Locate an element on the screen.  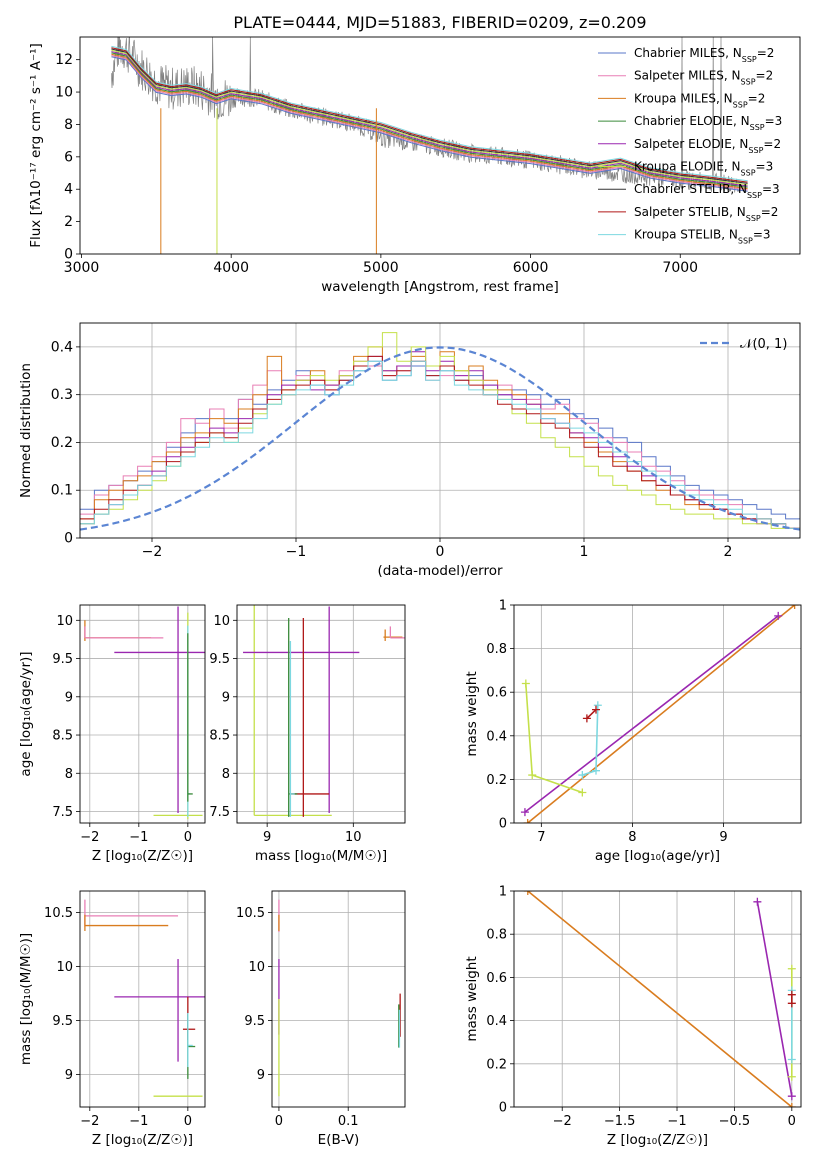
residuals-xtick-label: −1 is located at coordinates (296, 552).